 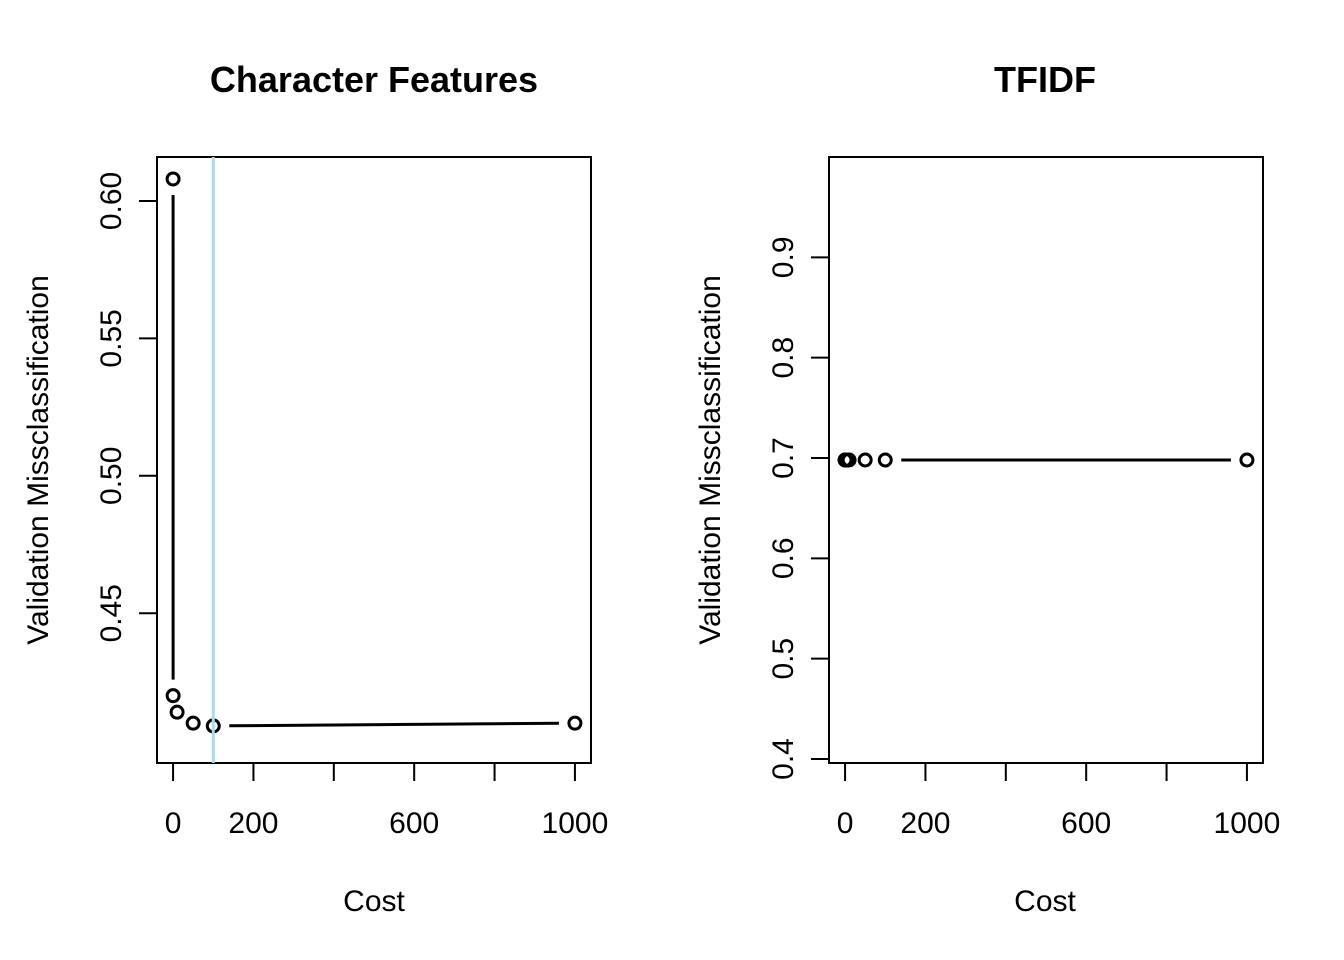 I want to click on y-tick-label: 0.9, so click(x=783, y=257).